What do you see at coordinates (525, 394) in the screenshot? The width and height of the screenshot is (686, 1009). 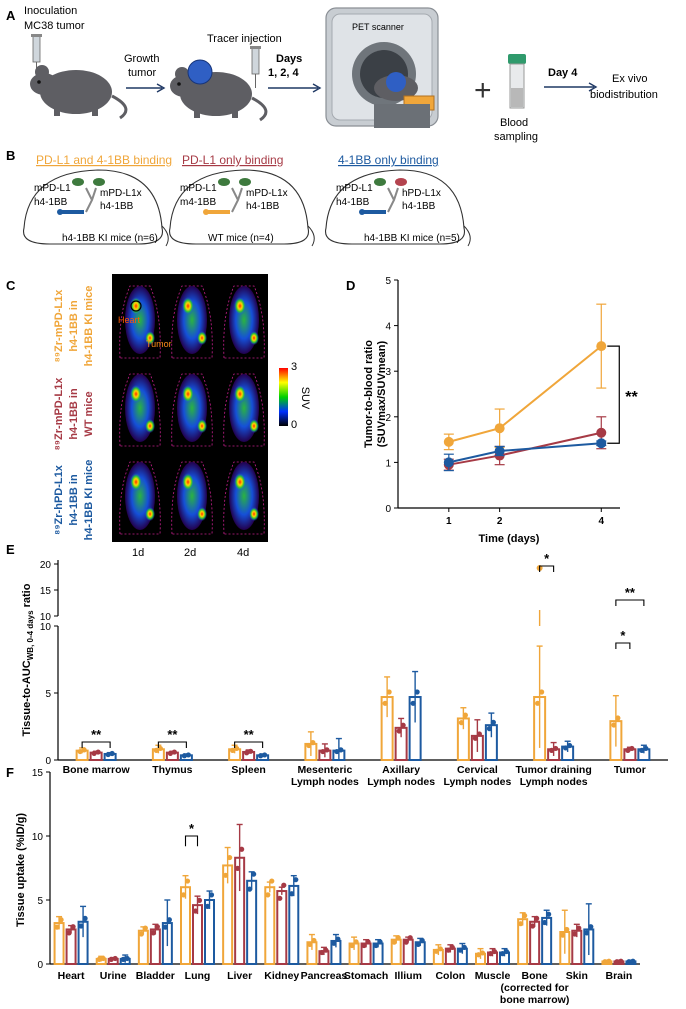 I see `series-line-orange` at bounding box center [525, 394].